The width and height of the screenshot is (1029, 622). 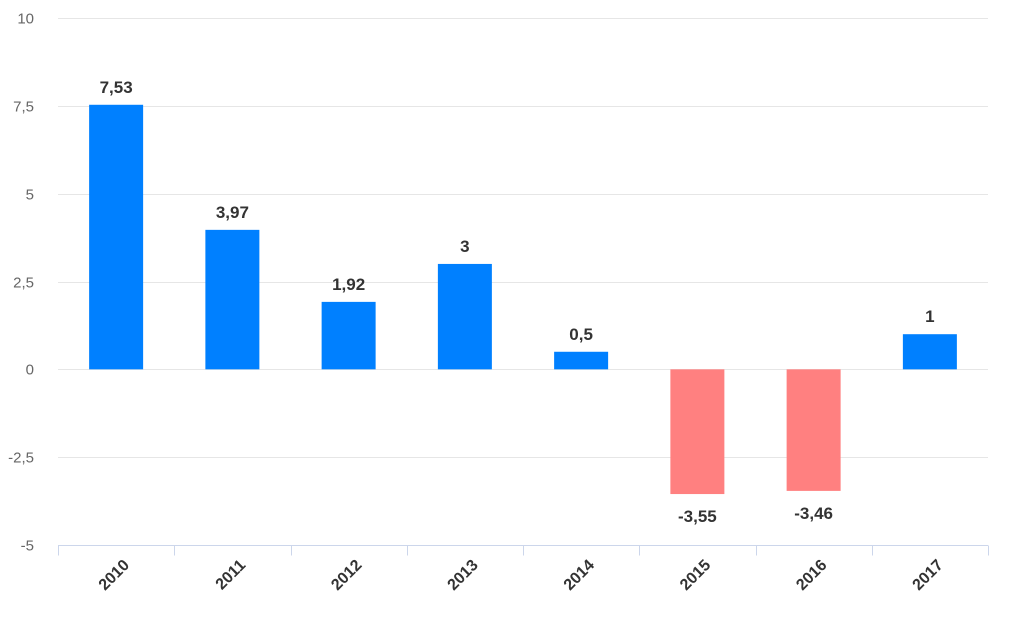 What do you see at coordinates (23, 107) in the screenshot?
I see `y-tick-label: 7,5` at bounding box center [23, 107].